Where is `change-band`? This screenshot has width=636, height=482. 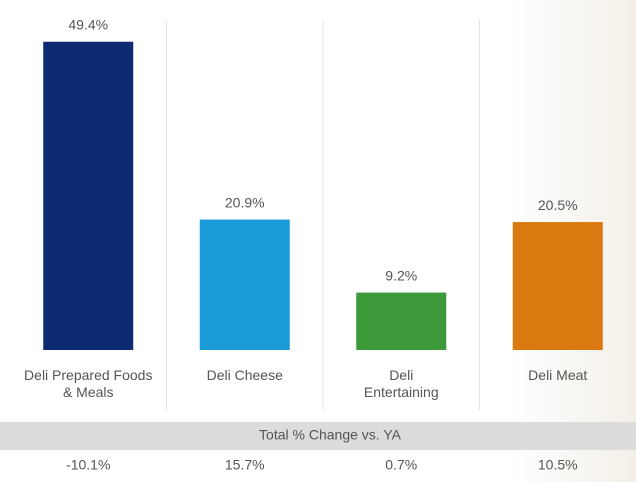
change-band is located at coordinates (318, 436).